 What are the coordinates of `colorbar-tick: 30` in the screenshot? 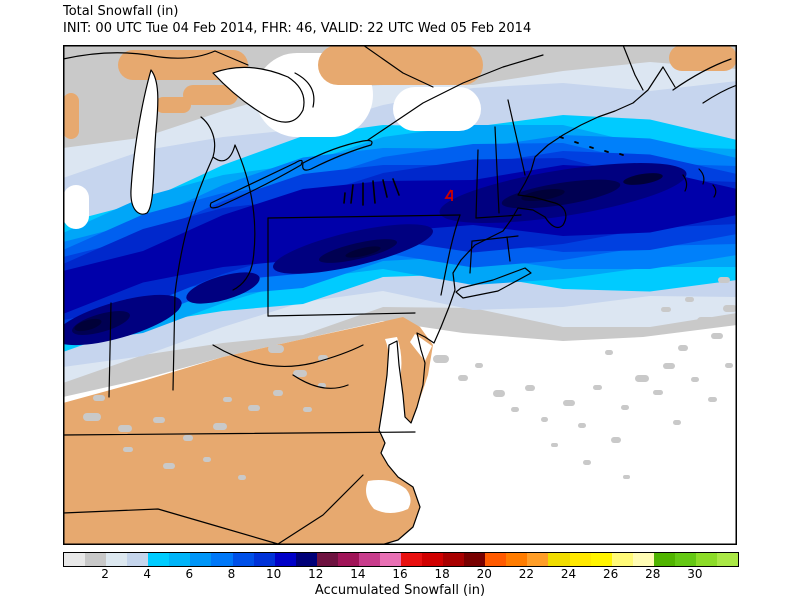 It's located at (695, 574).